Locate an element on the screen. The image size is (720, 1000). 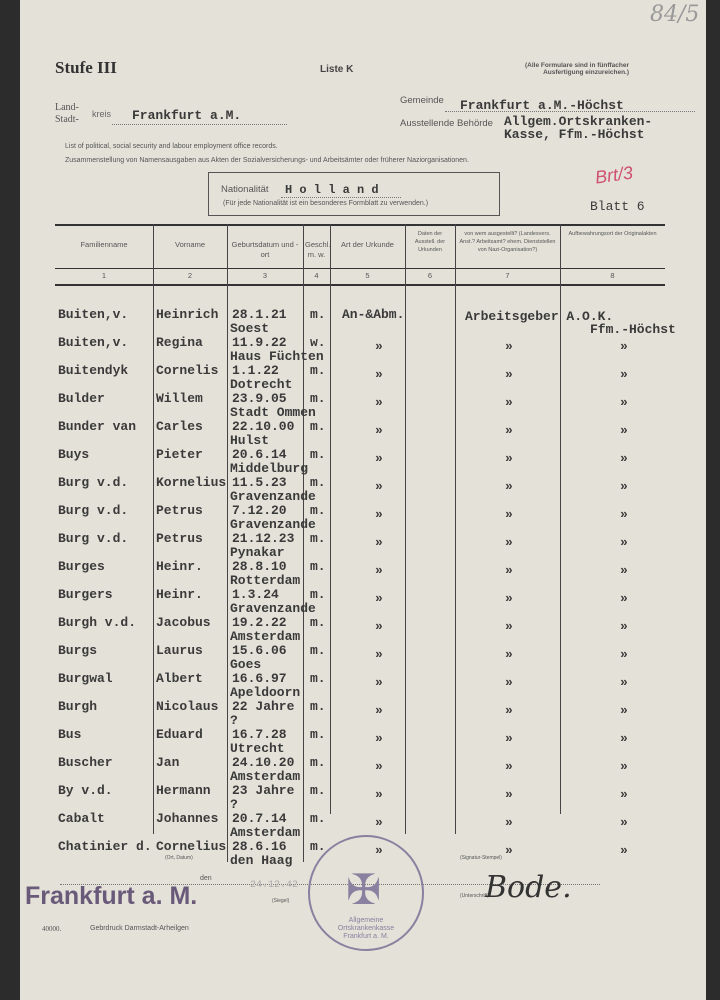
birth-date-cell: 16.6.97 is located at coordinates (259, 678).